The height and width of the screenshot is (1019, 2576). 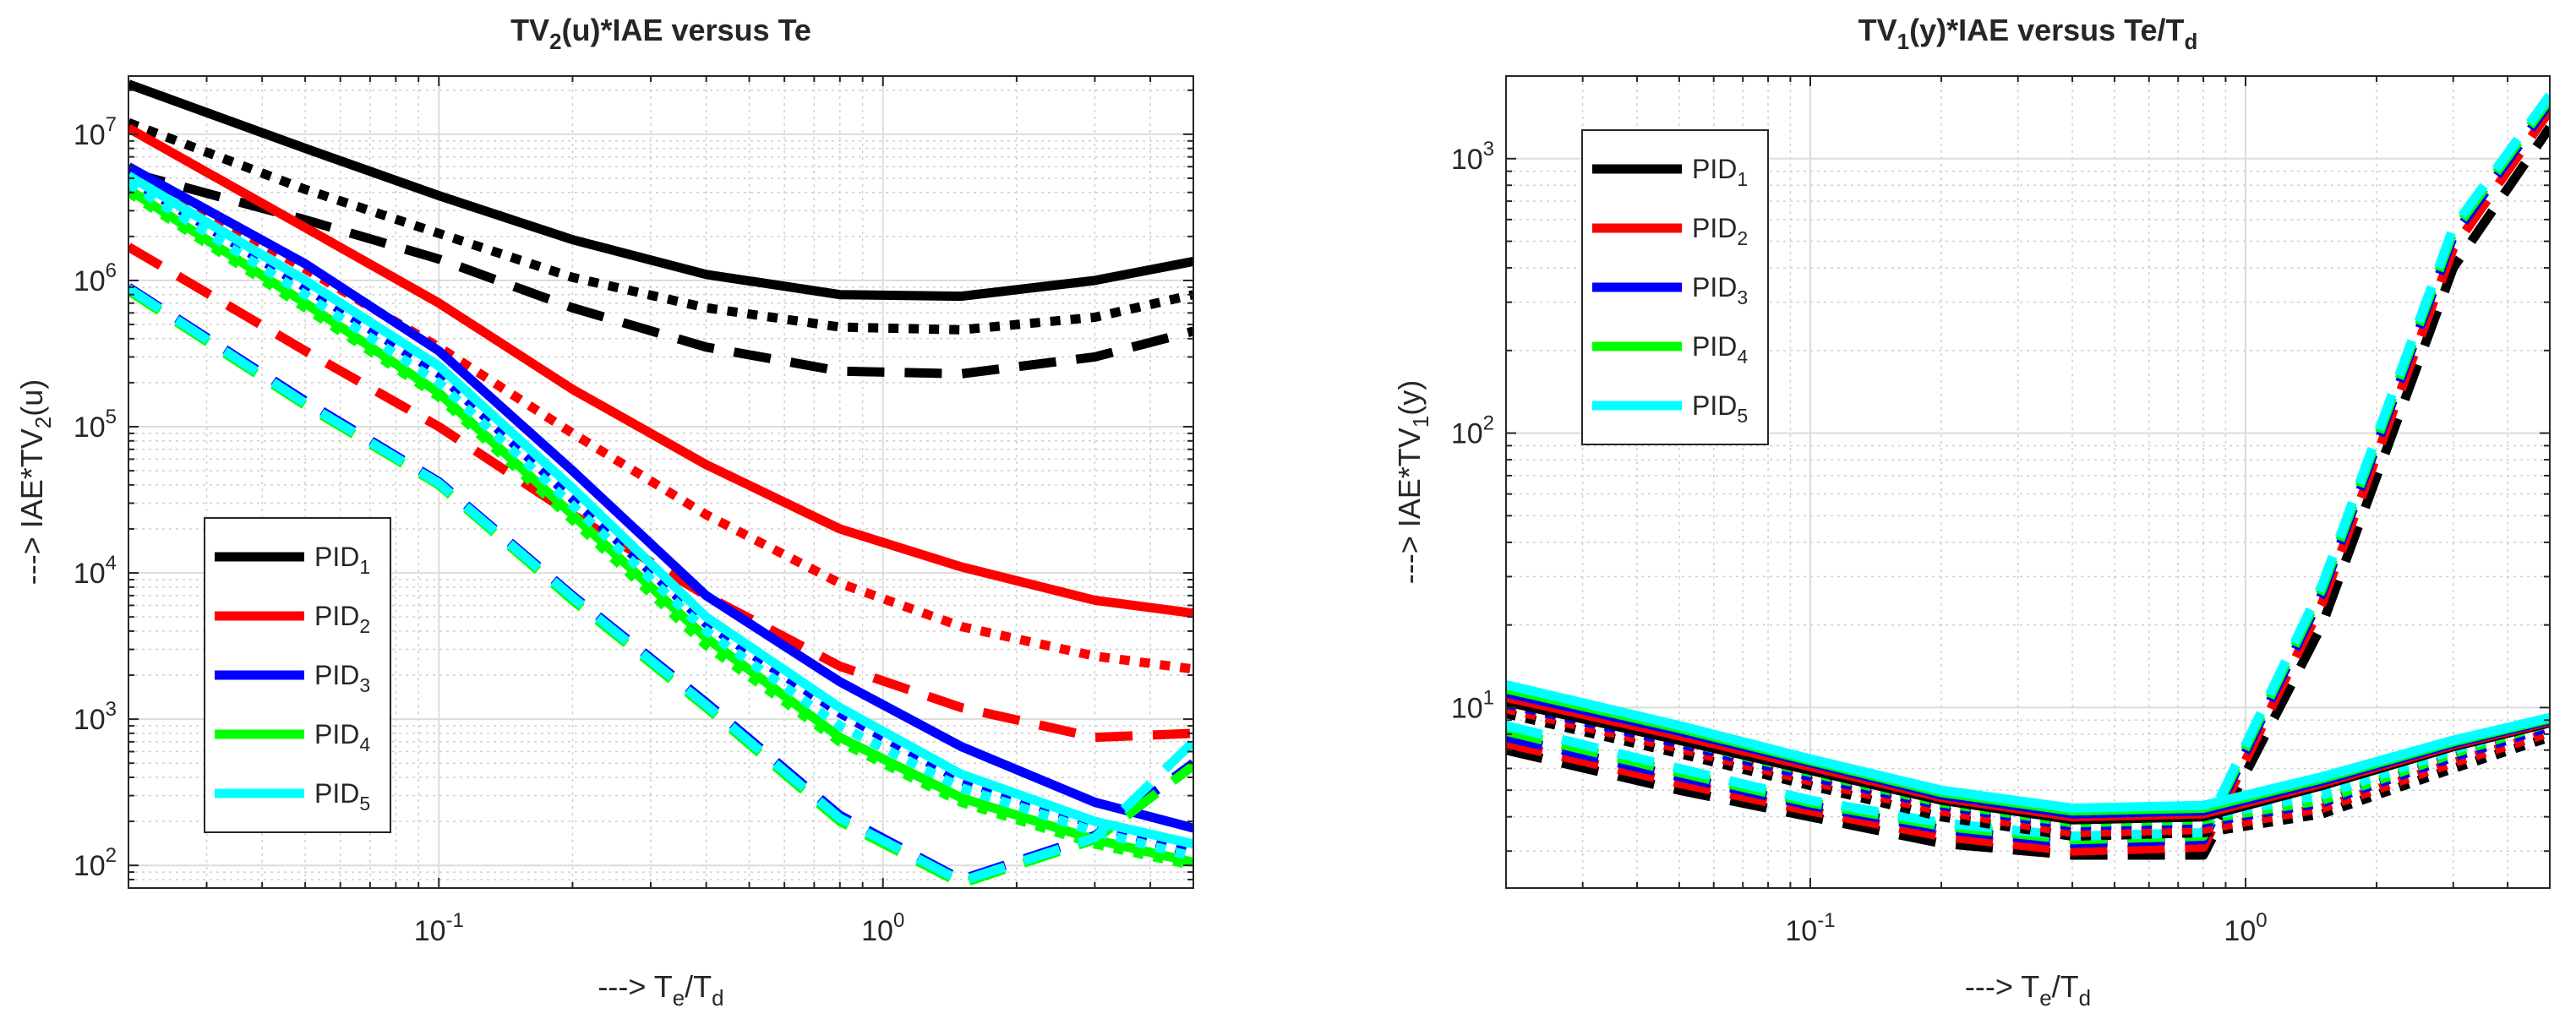 What do you see at coordinates (1421, 422) in the screenshot?
I see `y-axis-label-part: 1` at bounding box center [1421, 422].